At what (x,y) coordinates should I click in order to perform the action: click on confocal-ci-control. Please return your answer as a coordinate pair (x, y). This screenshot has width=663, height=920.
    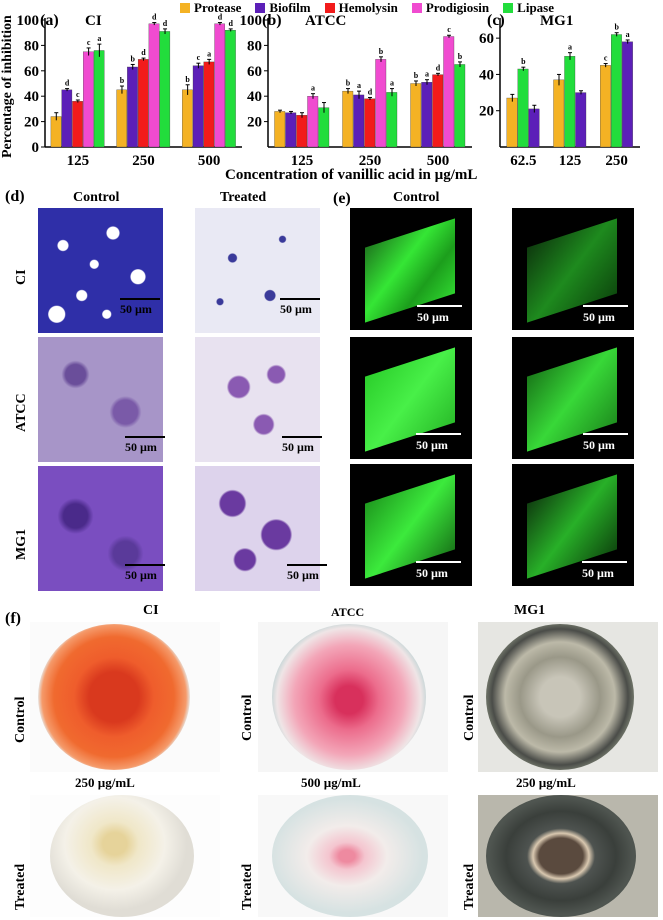
    Looking at the image, I should click on (411, 269).